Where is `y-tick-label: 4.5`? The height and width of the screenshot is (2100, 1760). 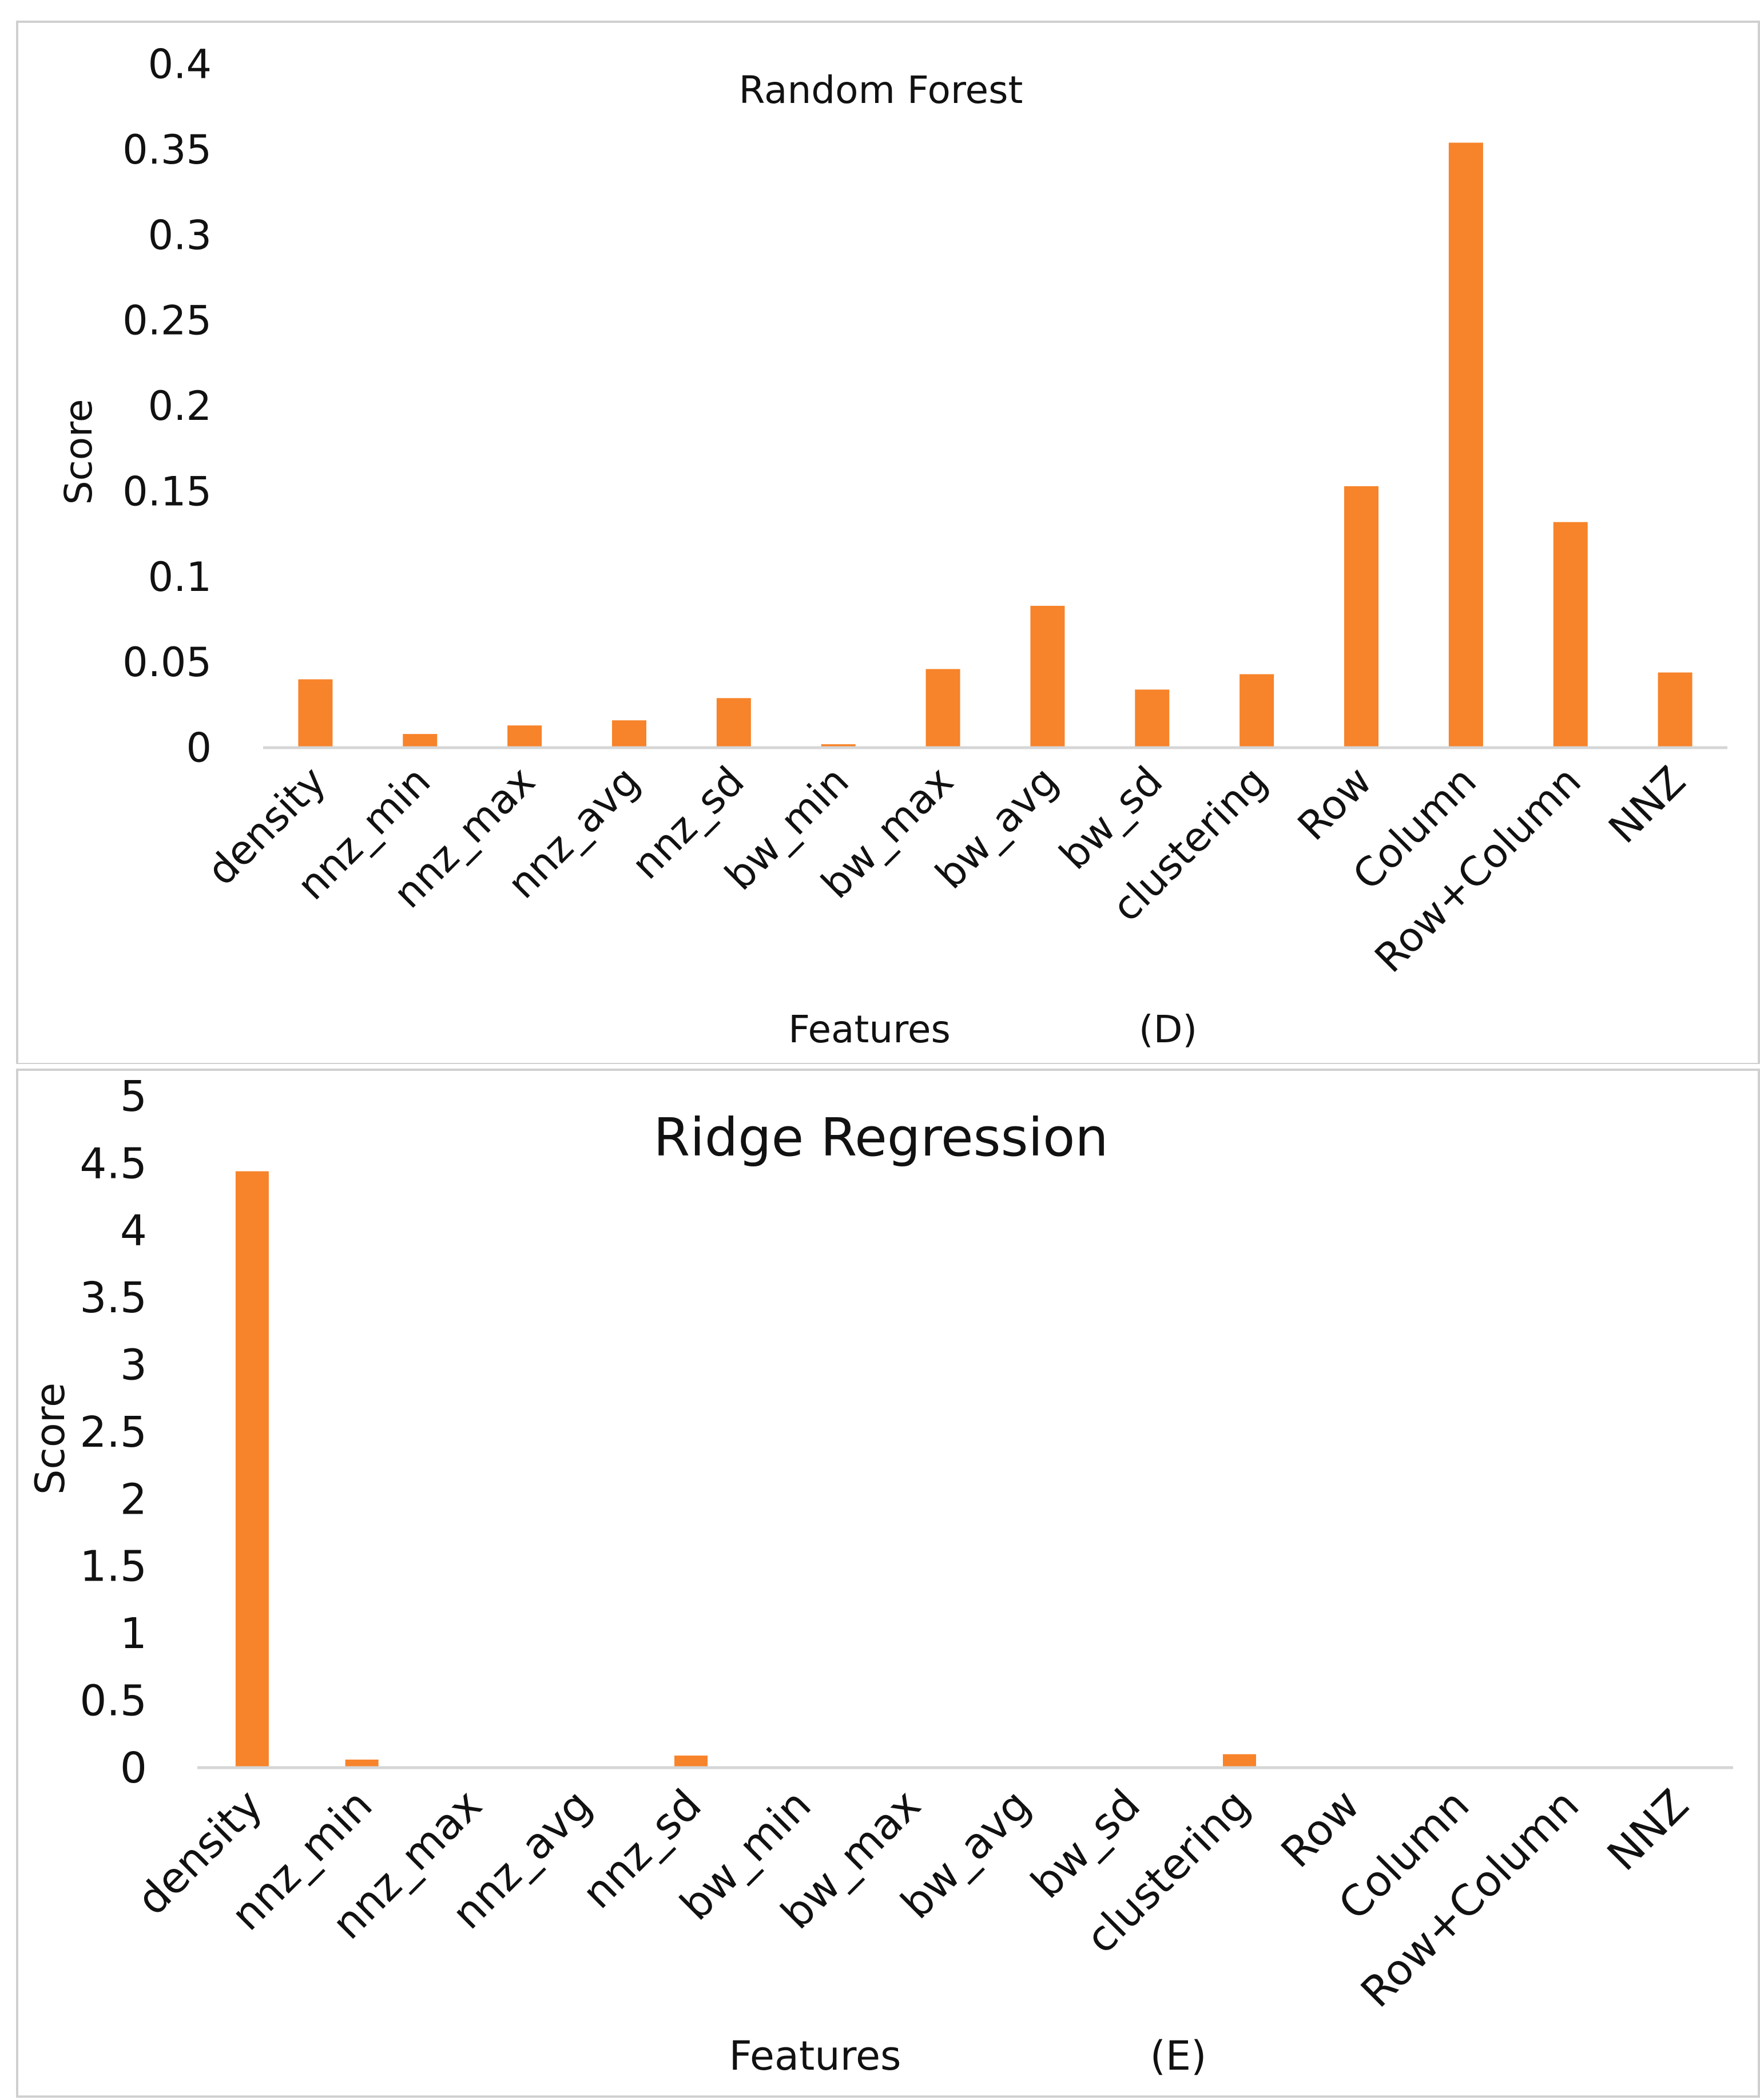 y-tick-label: 4.5 is located at coordinates (113, 1163).